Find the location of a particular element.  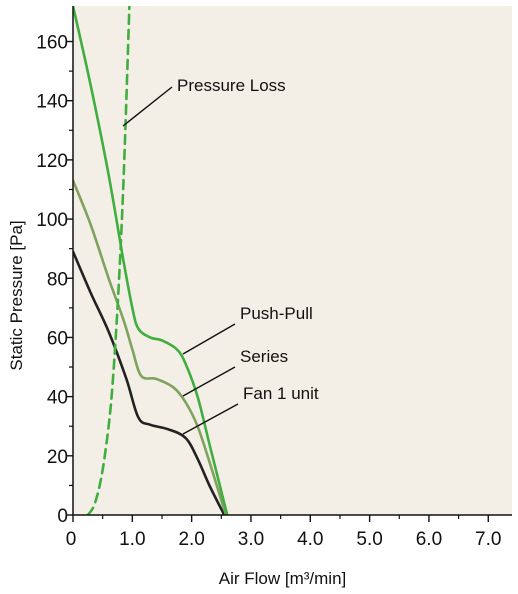

x-axis-title: Air Flow [m³/min] is located at coordinates (283, 578).